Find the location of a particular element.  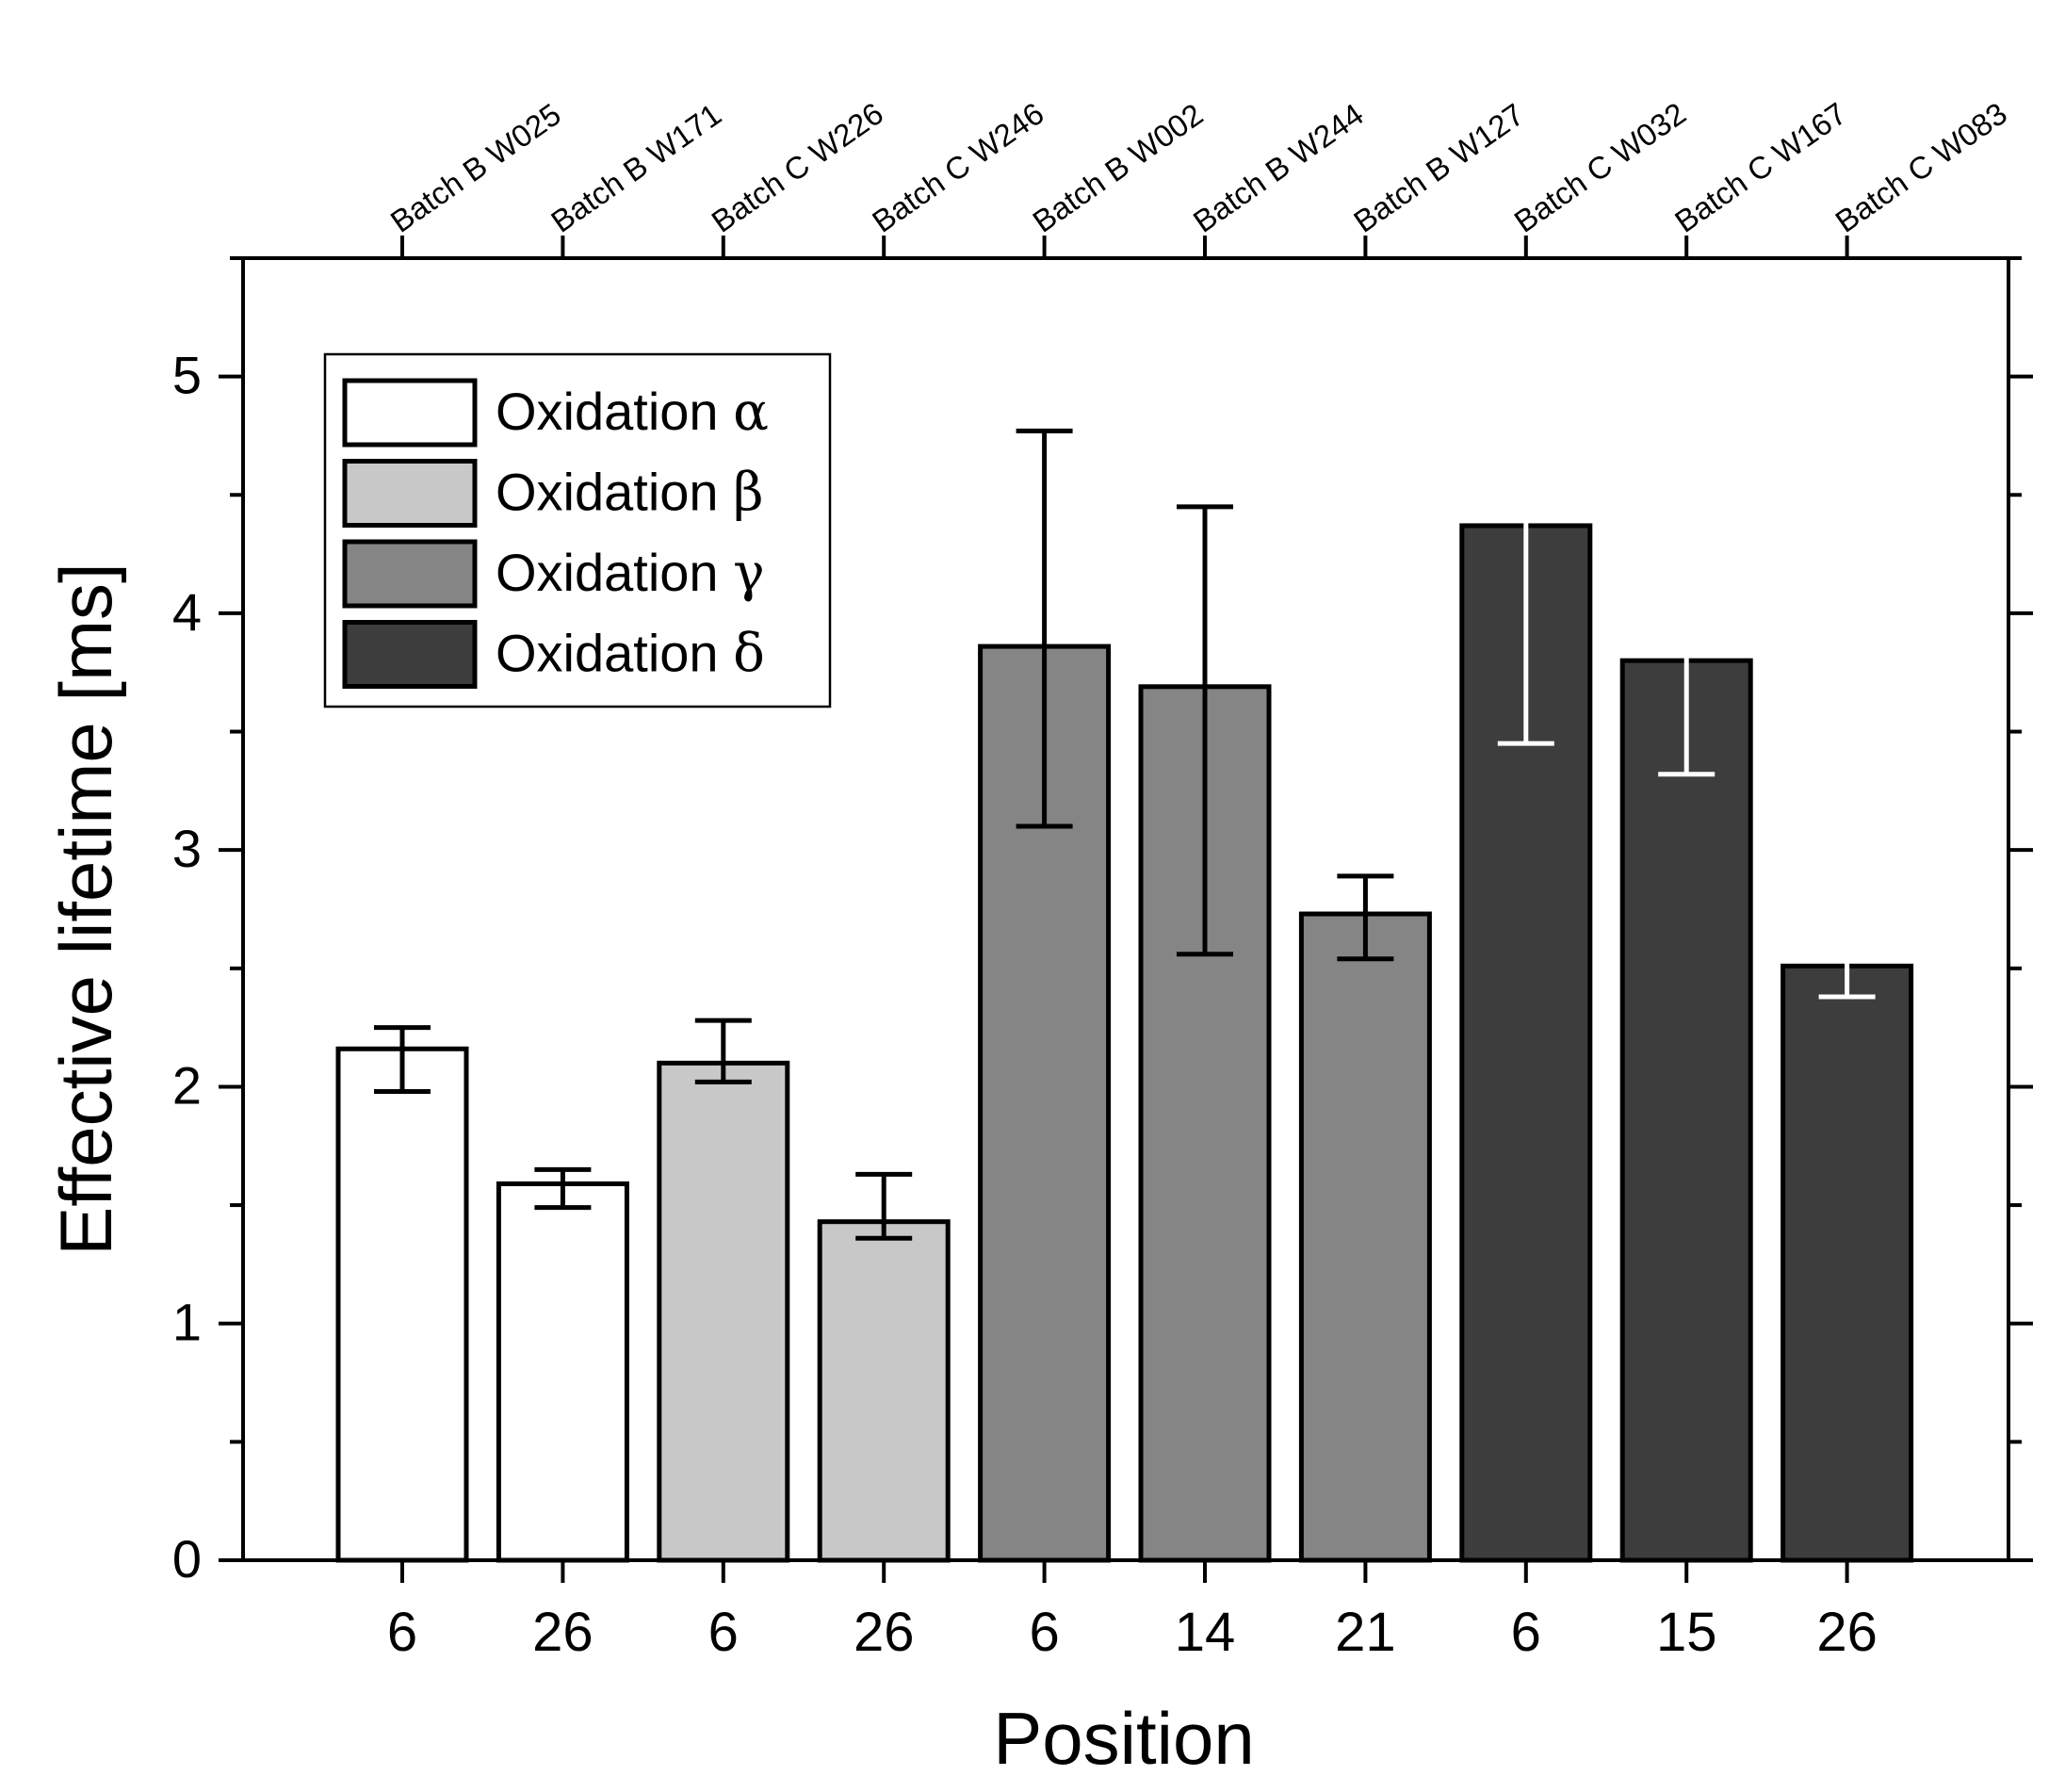

y-tick-label: 4 is located at coordinates (187, 612).